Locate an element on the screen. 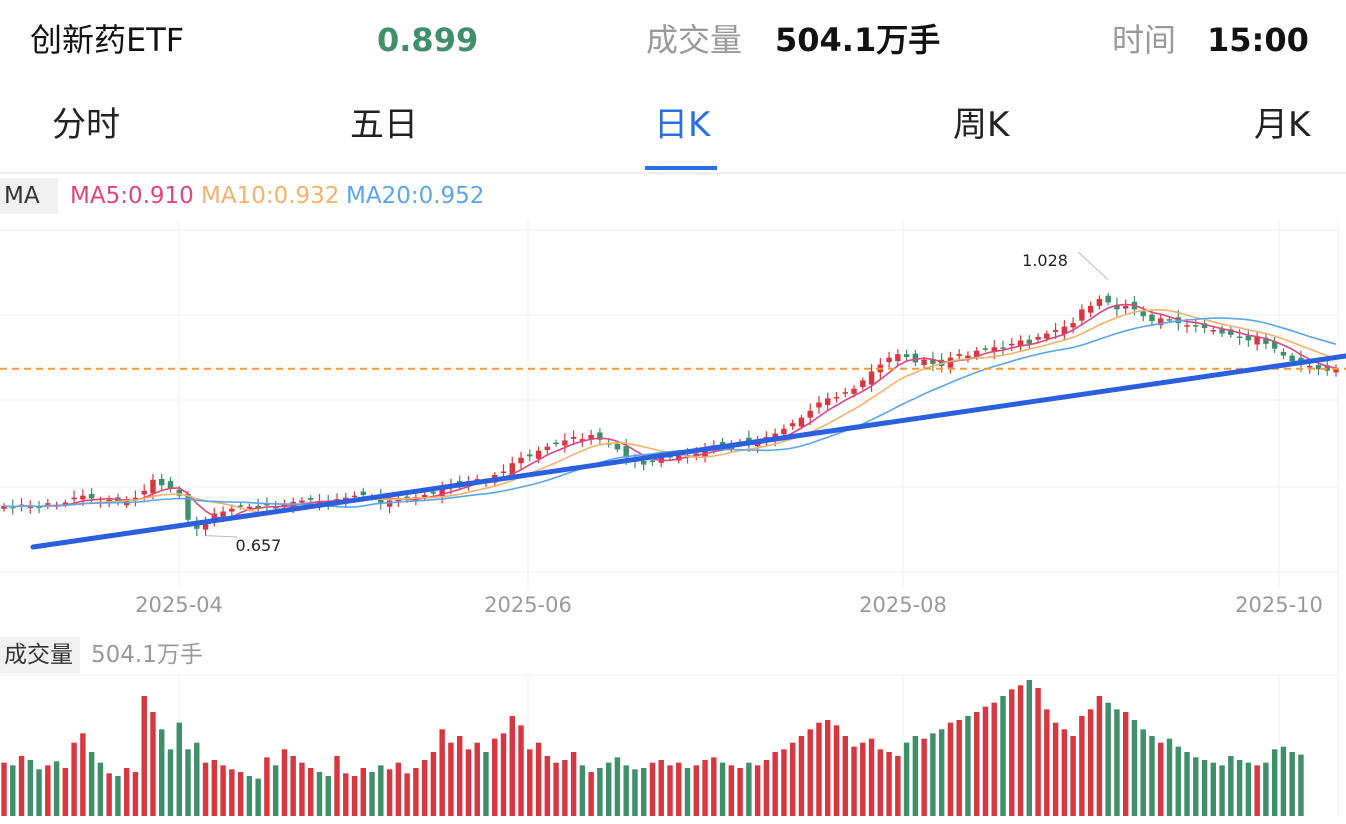 The image size is (1346, 824). tab-monthly-k: 月K is located at coordinates (1282, 125).